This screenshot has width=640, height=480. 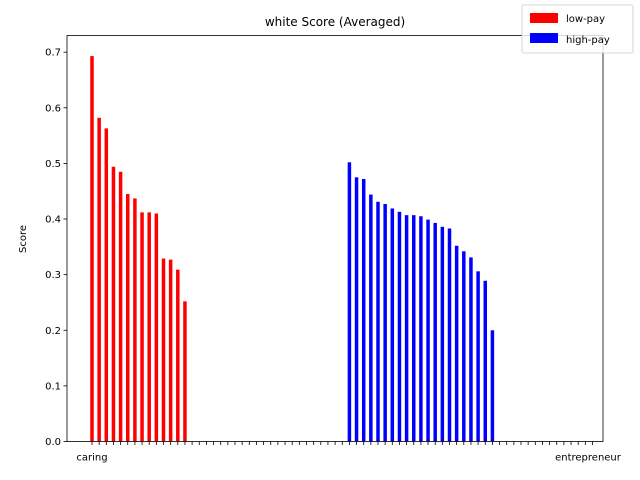 I want to click on legend-swatch-low-pay, so click(x=544, y=18).